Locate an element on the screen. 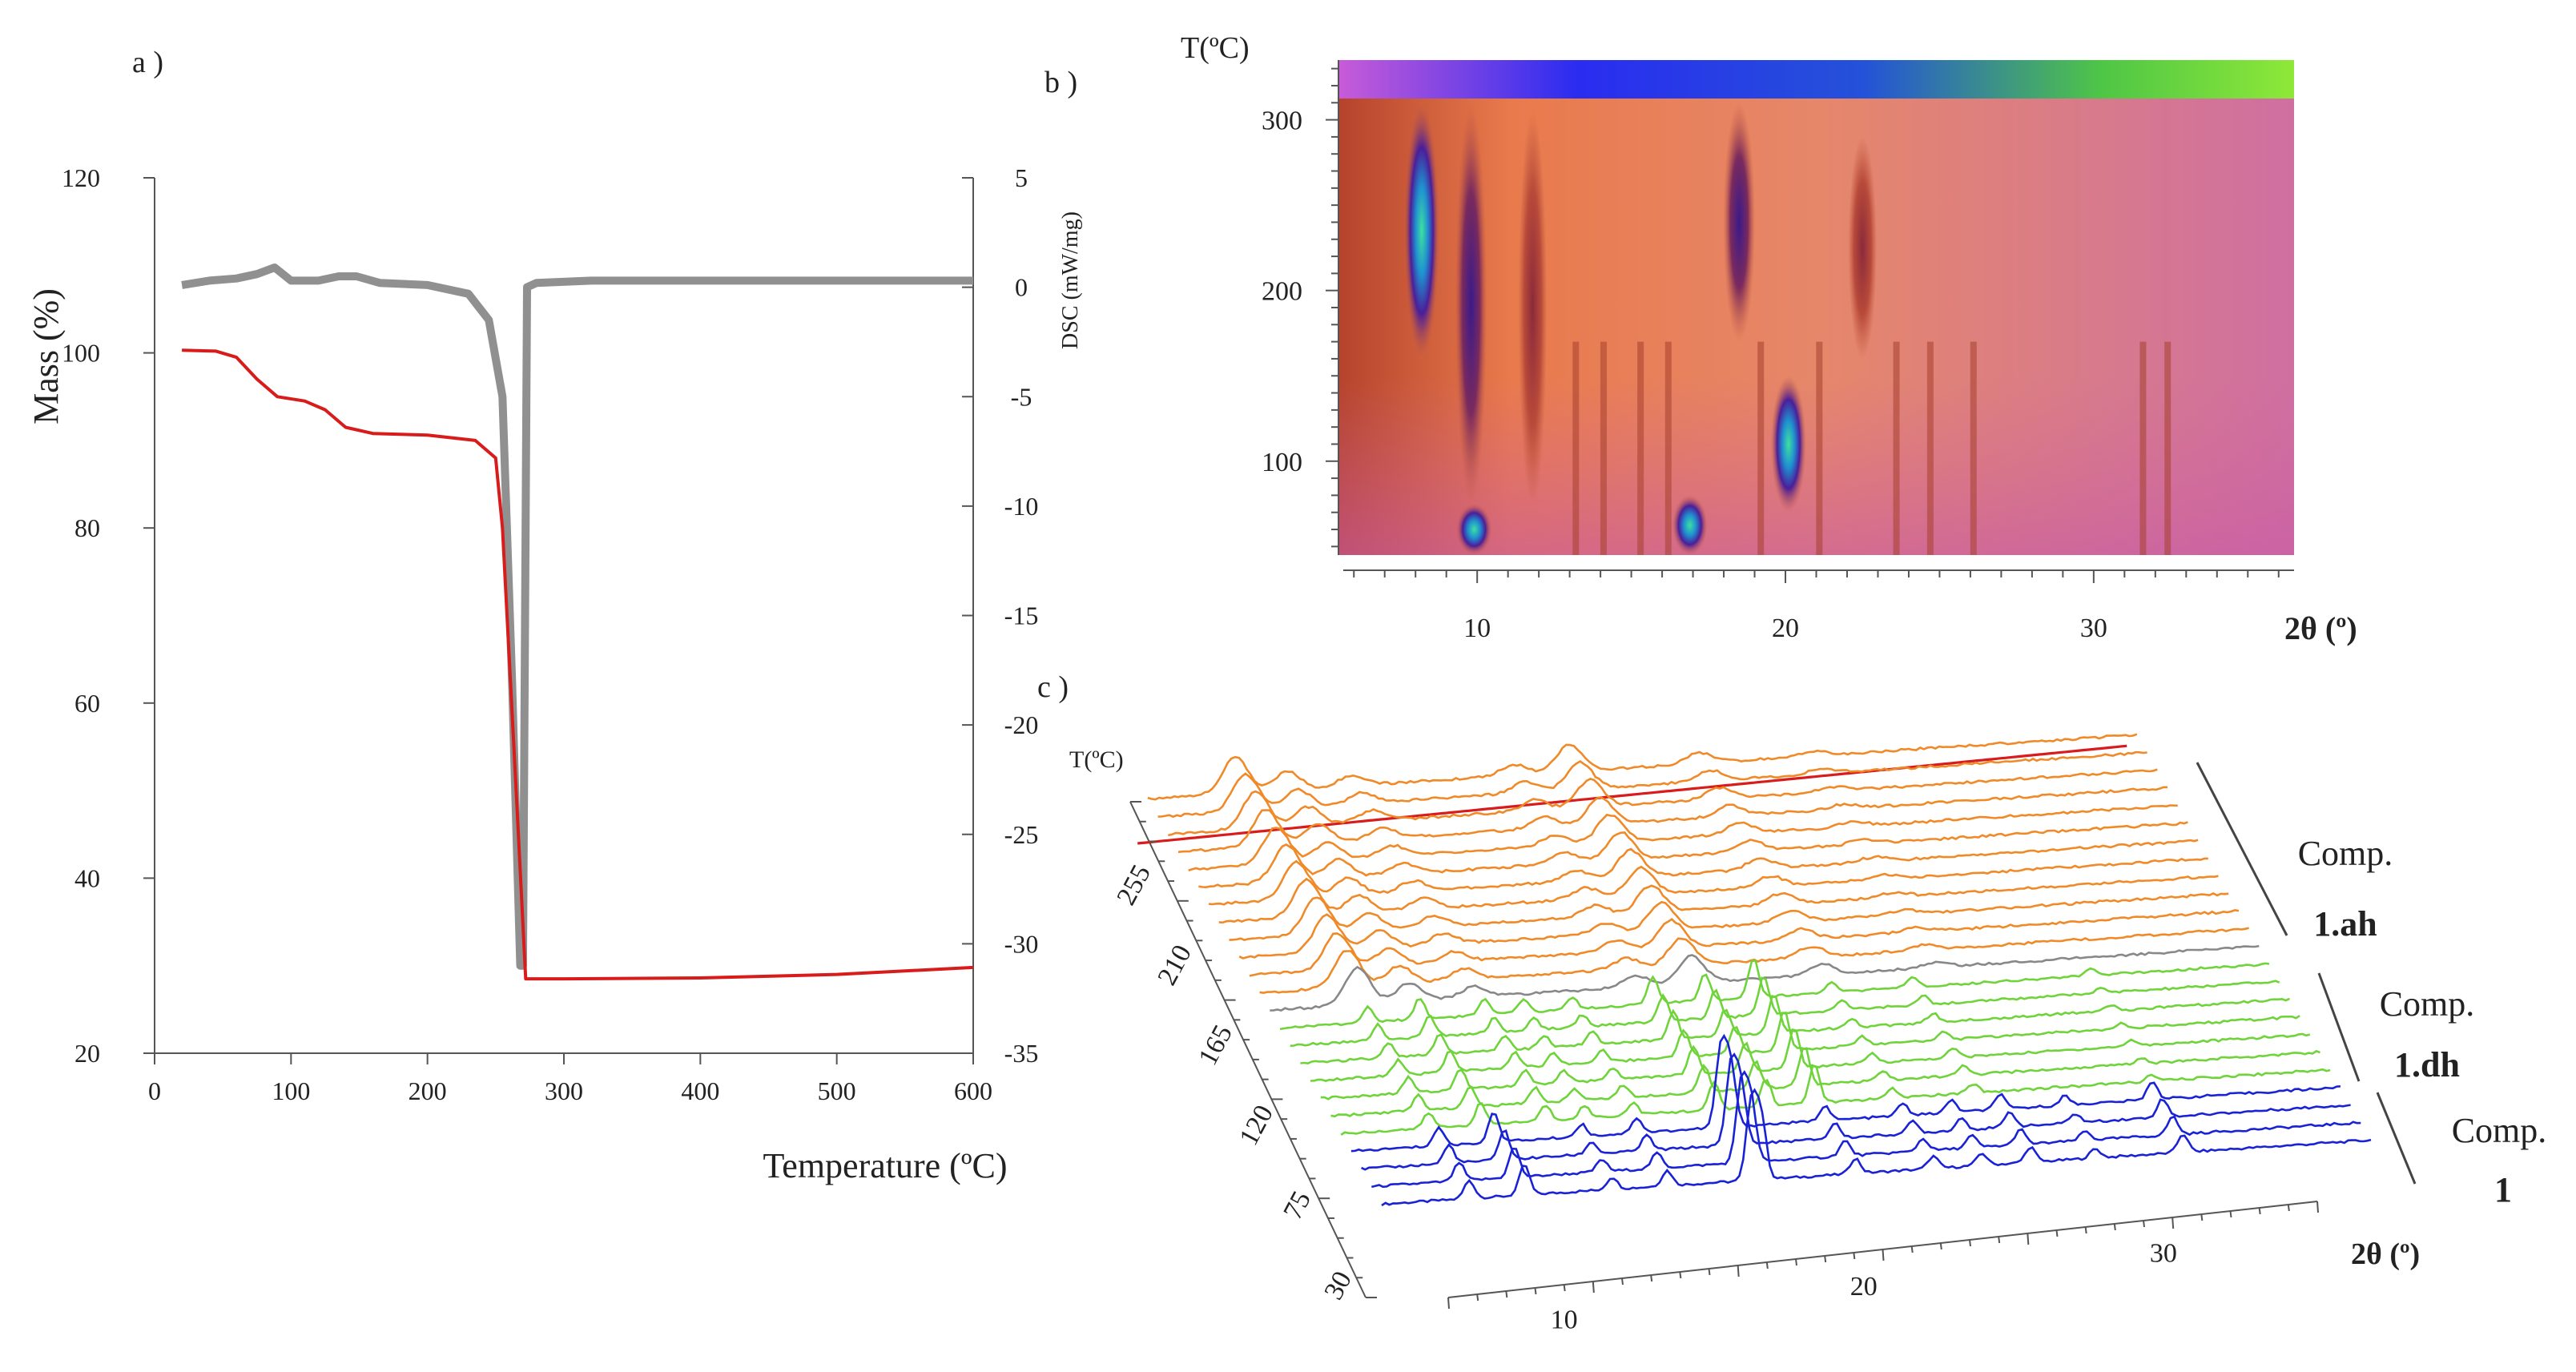  y-tick-label: 40 is located at coordinates (87, 877).